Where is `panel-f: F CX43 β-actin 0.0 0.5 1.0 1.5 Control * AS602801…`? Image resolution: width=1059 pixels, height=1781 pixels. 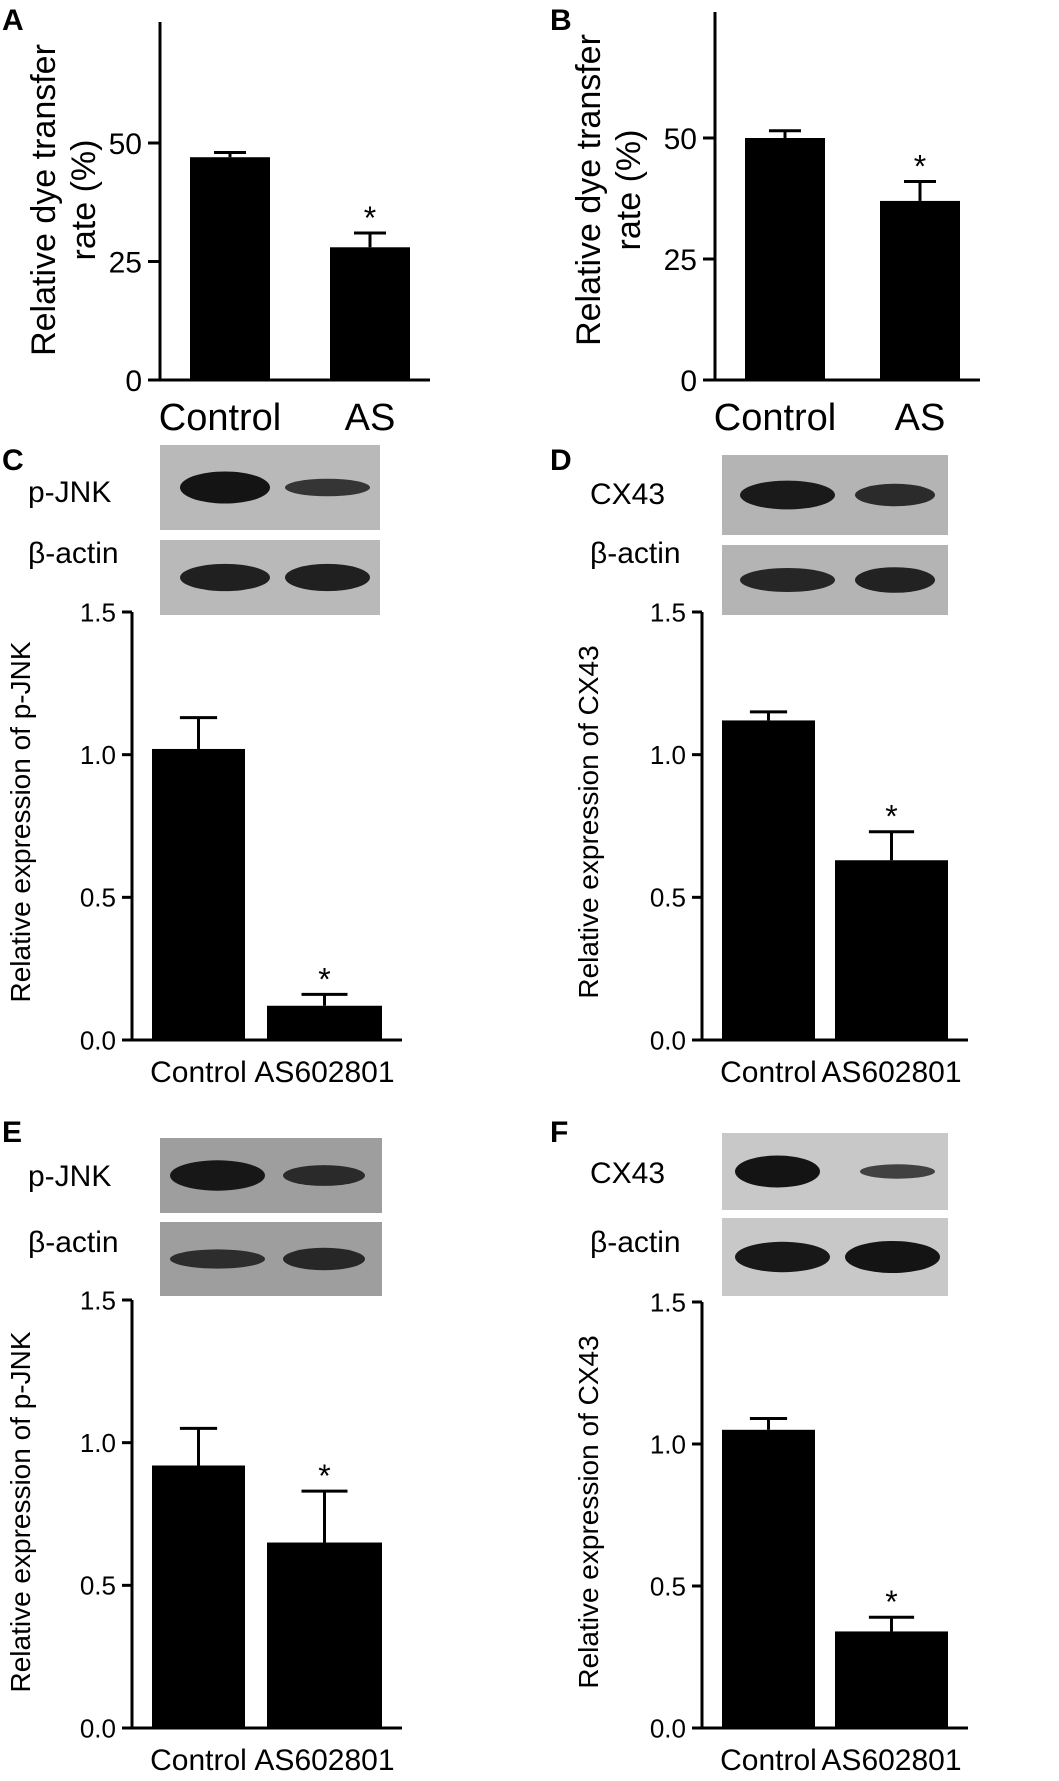 panel-f: F CX43 β-actin 0.0 0.5 1.0 1.5 Control * AS602801… is located at coordinates (759, 1446).